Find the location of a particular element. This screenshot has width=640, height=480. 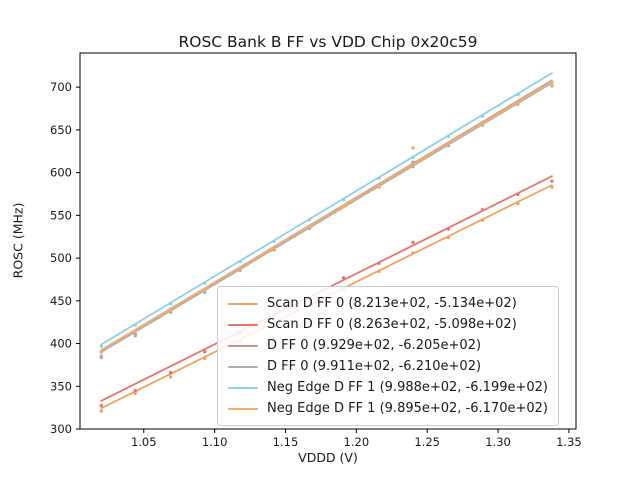

y-tick-label: 300 is located at coordinates (61, 429).